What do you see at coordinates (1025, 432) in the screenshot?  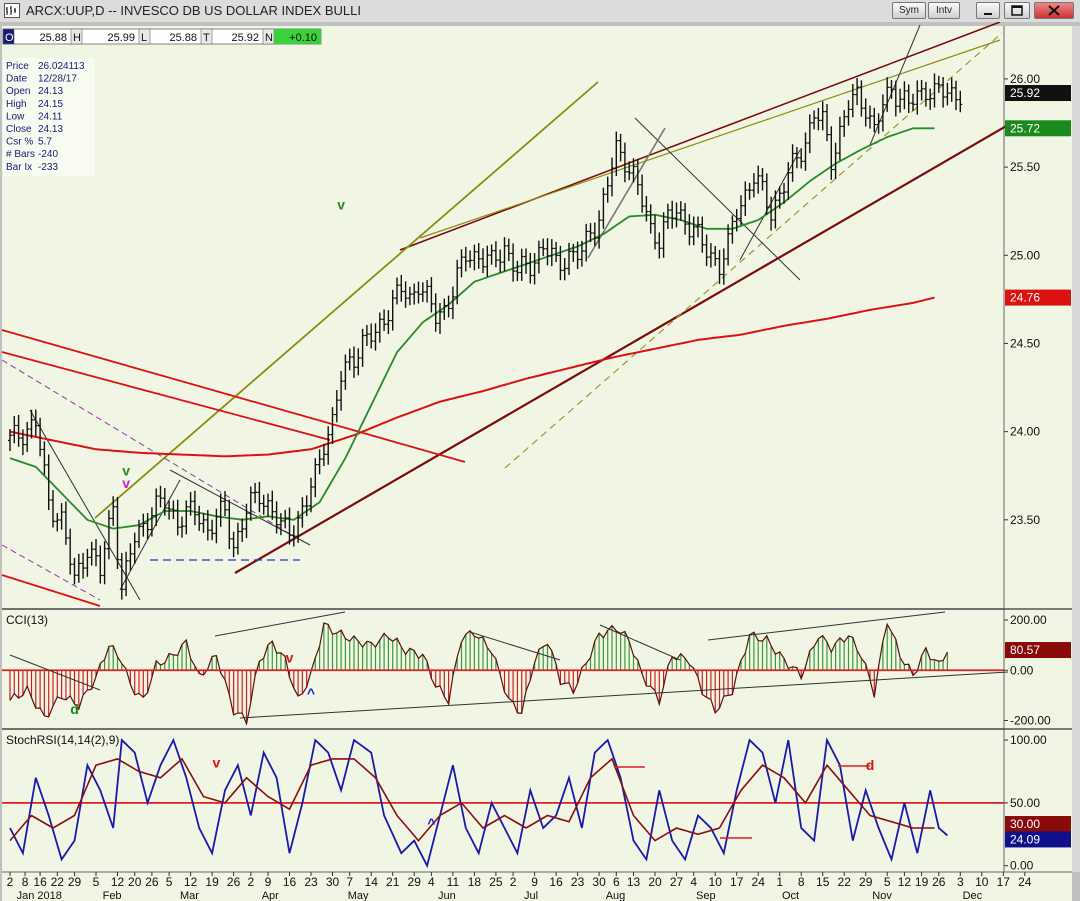 I see `price-axis-tick-label: 24.00` at bounding box center [1025, 432].